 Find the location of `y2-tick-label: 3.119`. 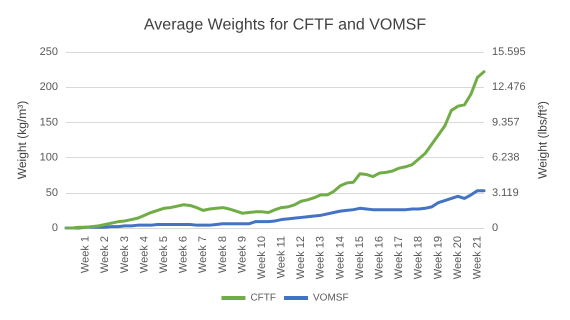

y2-tick-label: 3.119 is located at coordinates (505, 192).